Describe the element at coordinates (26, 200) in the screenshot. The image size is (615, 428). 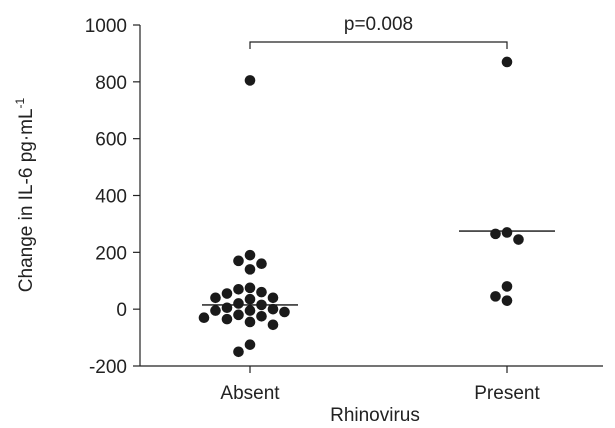
I see `y-axis-title-main: Change in IL-6 pg·mL` at that location.